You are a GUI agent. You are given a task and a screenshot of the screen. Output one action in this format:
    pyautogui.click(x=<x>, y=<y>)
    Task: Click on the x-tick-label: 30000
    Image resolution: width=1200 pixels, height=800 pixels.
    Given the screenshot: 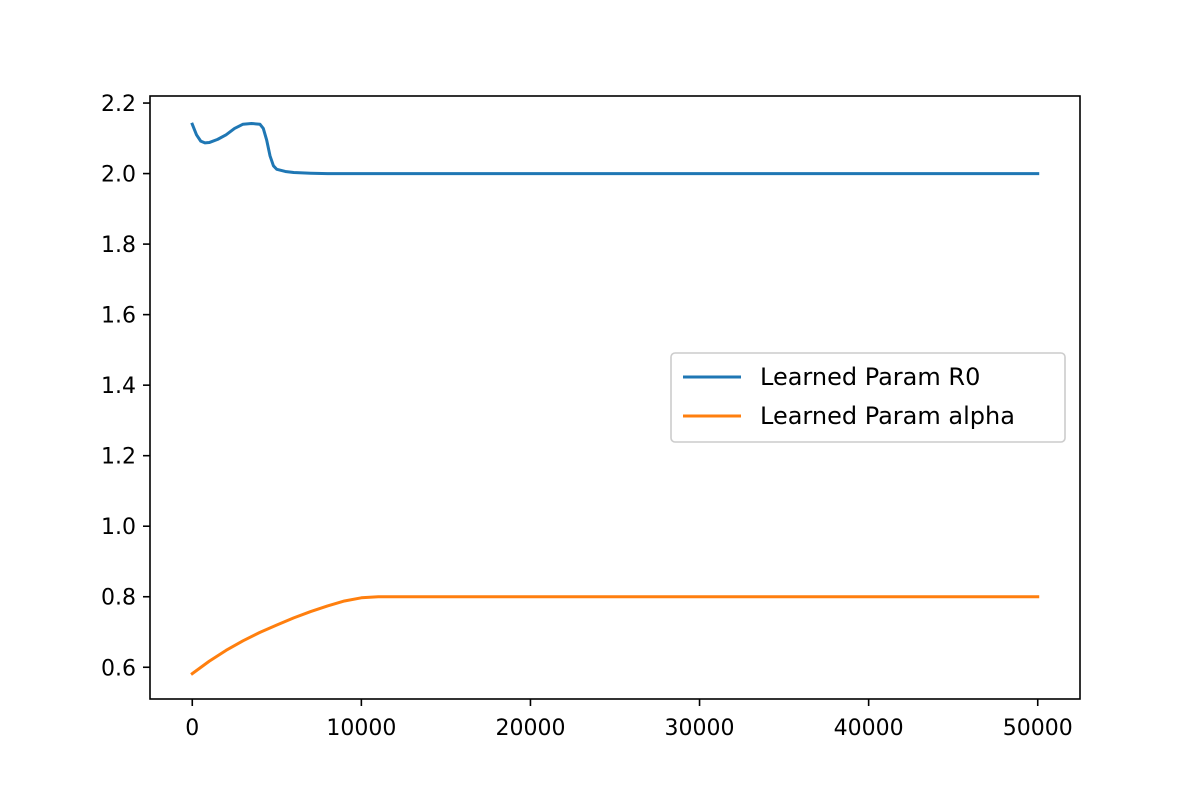 What is the action you would take?
    pyautogui.click(x=700, y=728)
    